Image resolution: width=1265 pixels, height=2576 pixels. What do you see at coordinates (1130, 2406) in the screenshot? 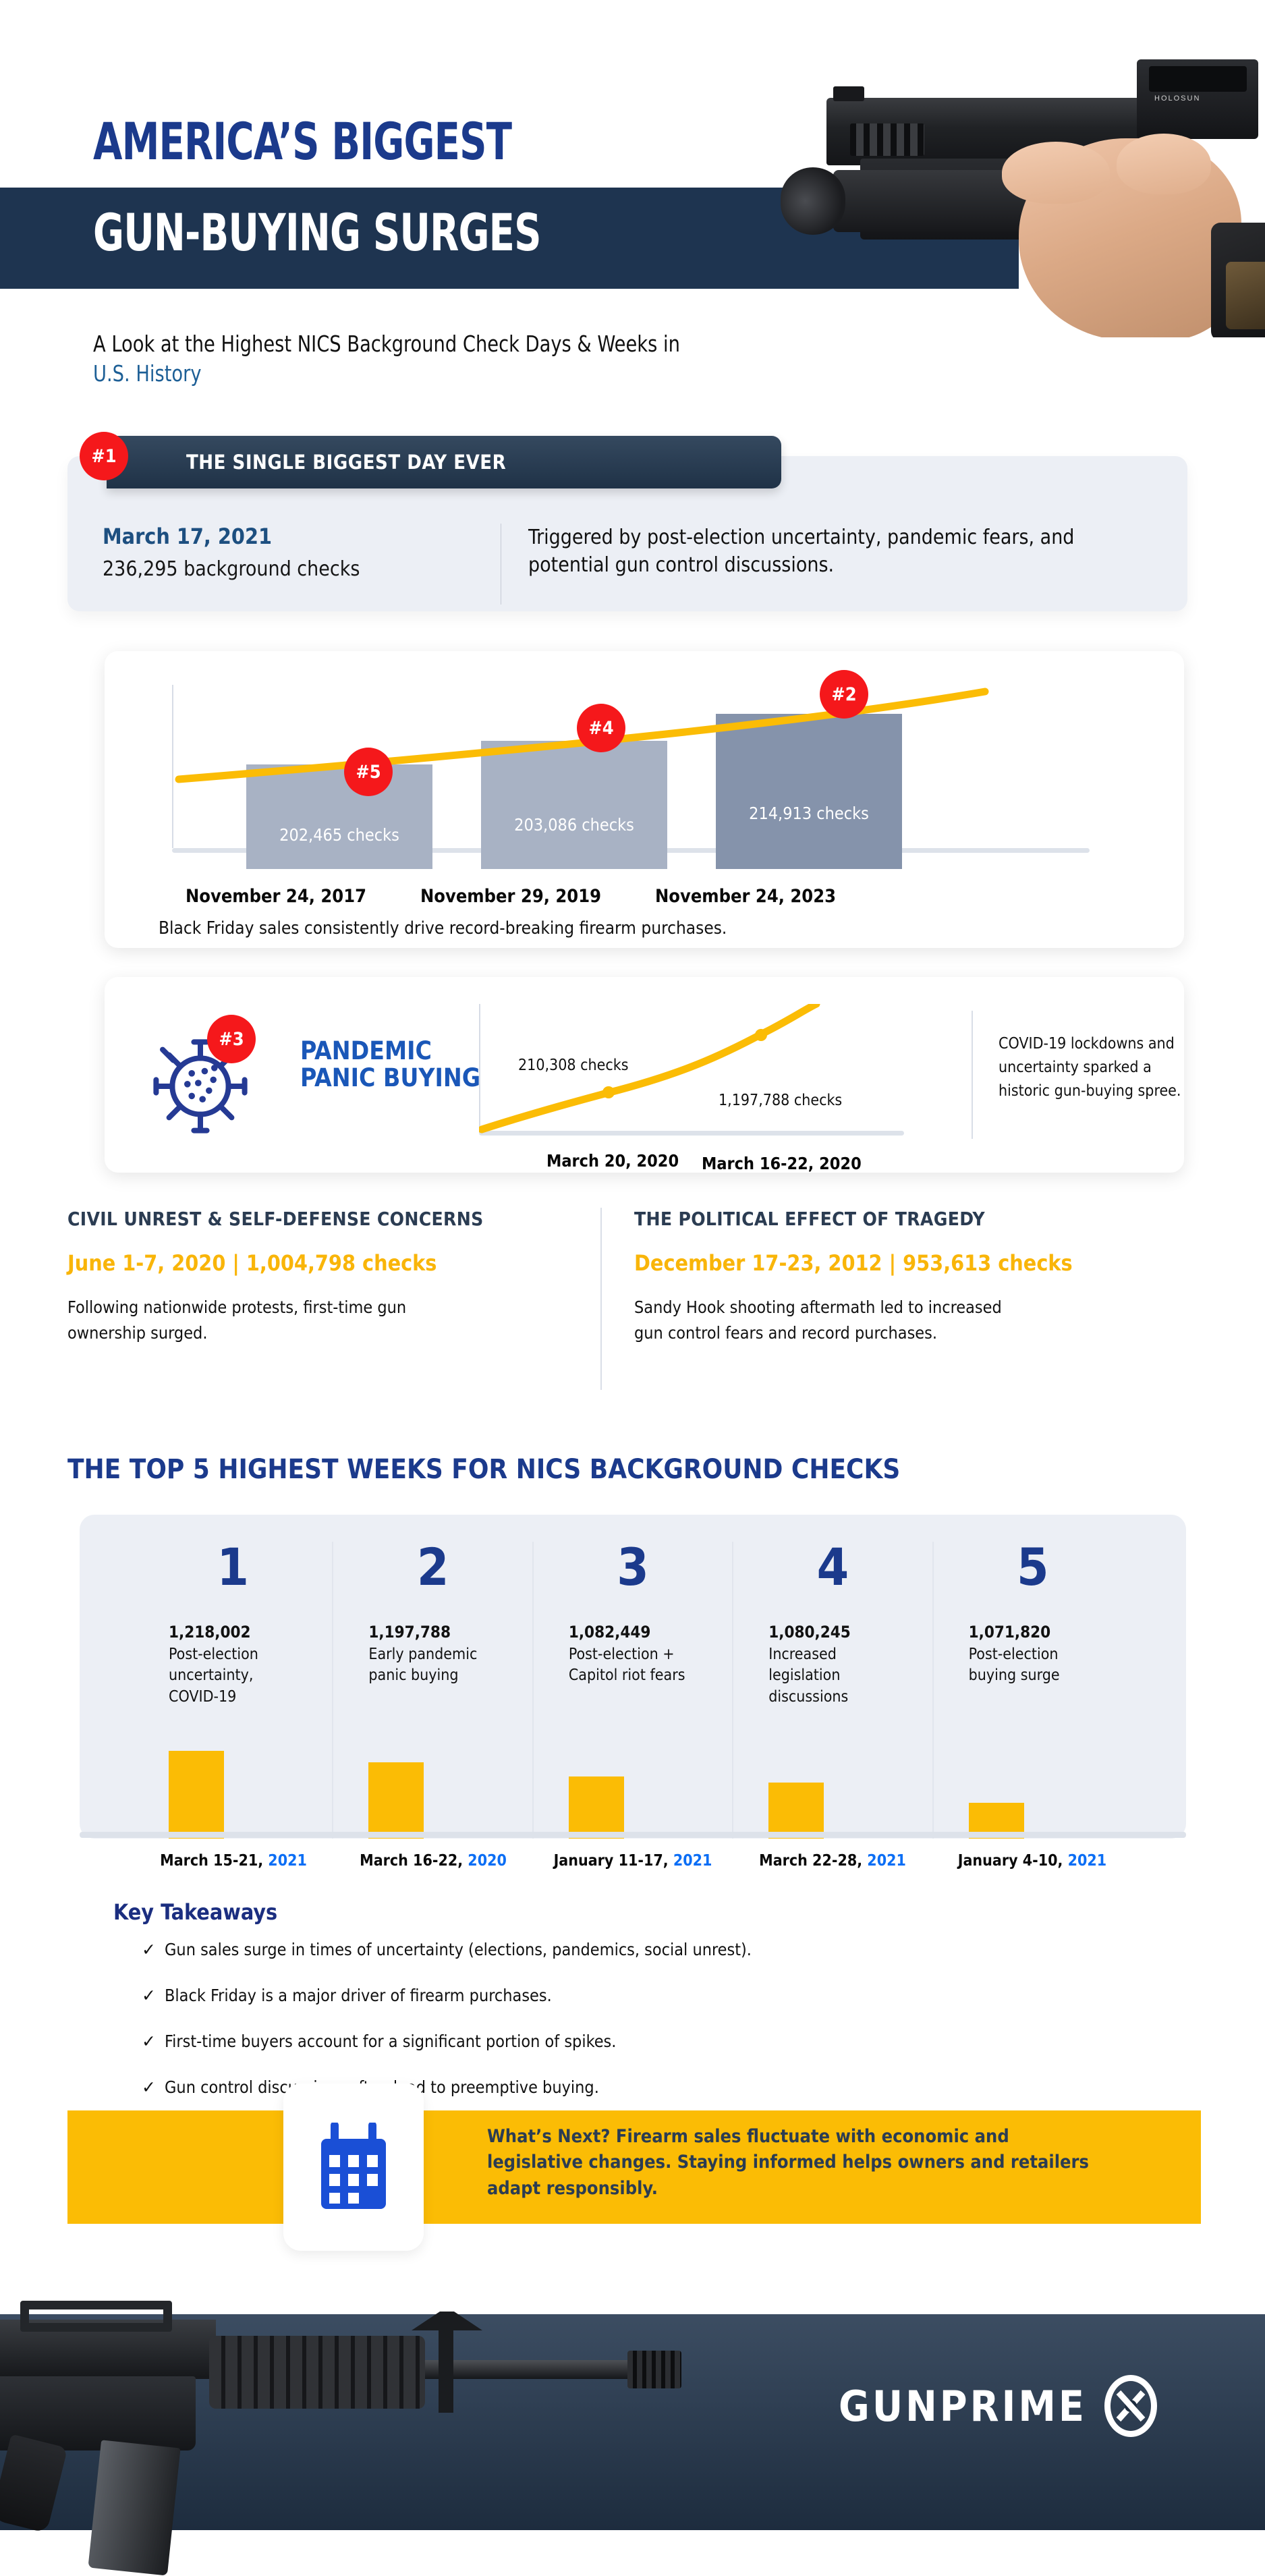
I see `crosshair-icon` at bounding box center [1130, 2406].